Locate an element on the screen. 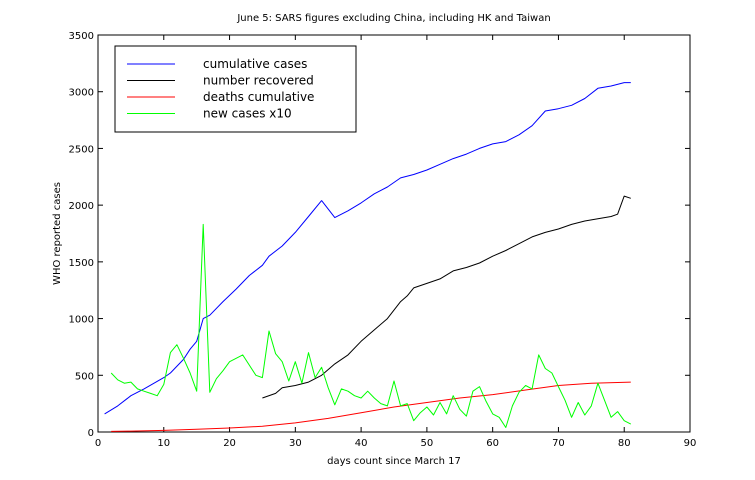 This screenshot has height=480, width=755. x-tick-label: 50 is located at coordinates (427, 443).